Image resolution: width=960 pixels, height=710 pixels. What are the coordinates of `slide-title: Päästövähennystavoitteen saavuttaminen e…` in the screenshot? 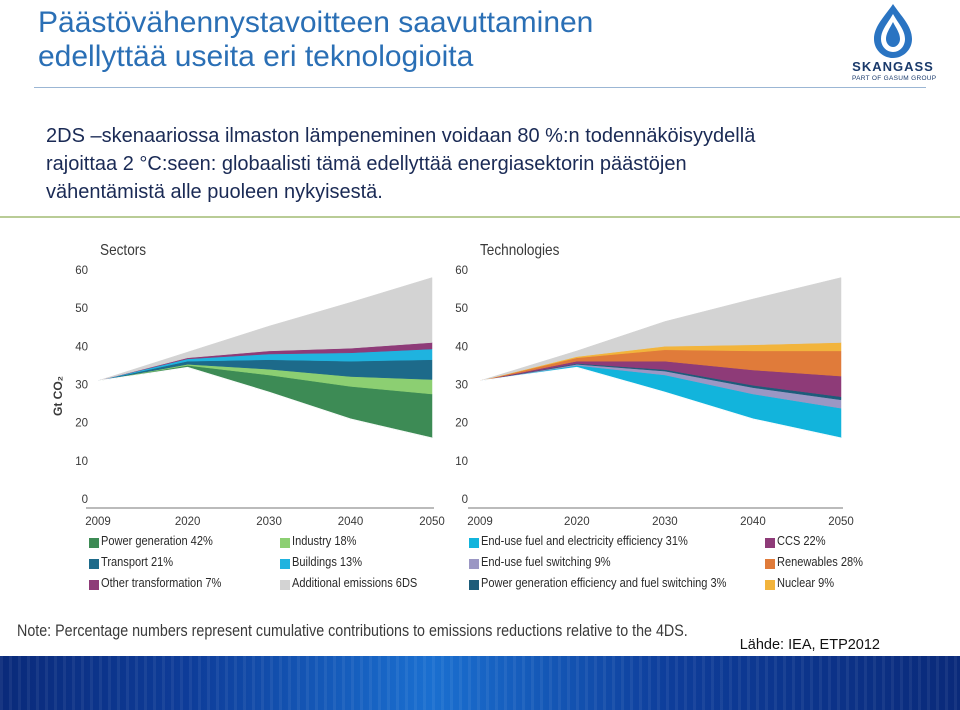 It's located at (438, 40).